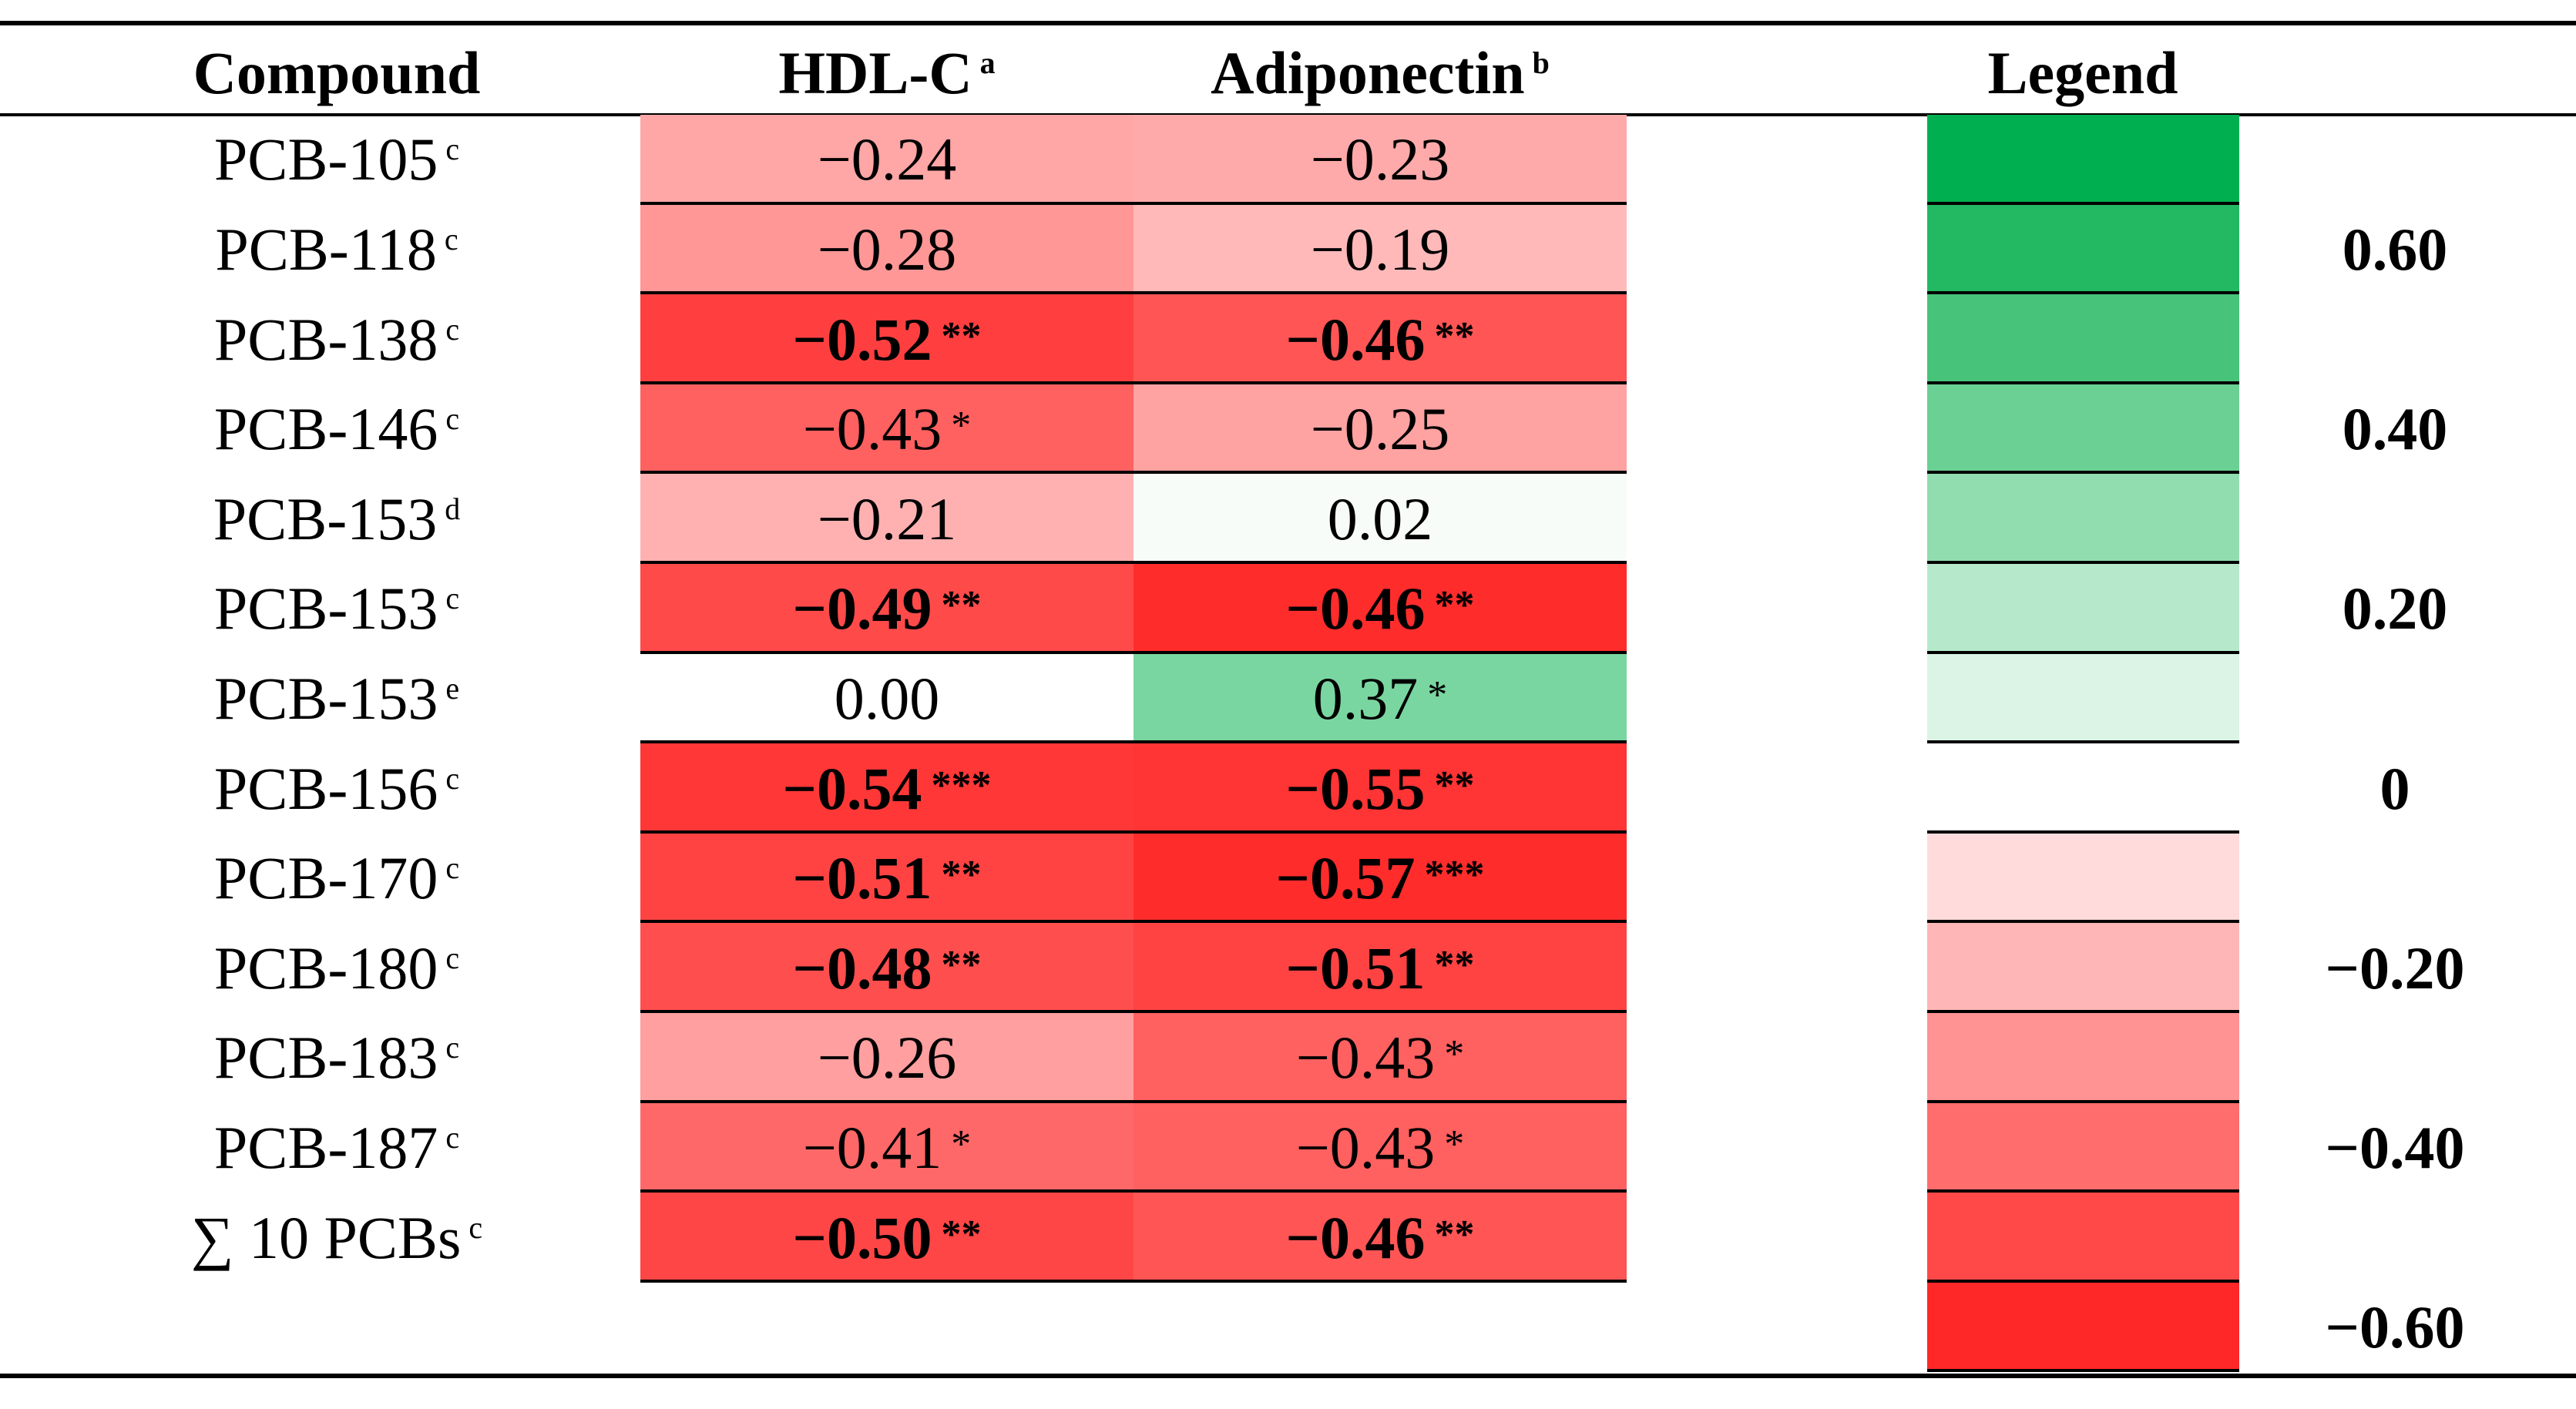  What do you see at coordinates (337, 698) in the screenshot?
I see `compound-cell: PCB-153 e` at bounding box center [337, 698].